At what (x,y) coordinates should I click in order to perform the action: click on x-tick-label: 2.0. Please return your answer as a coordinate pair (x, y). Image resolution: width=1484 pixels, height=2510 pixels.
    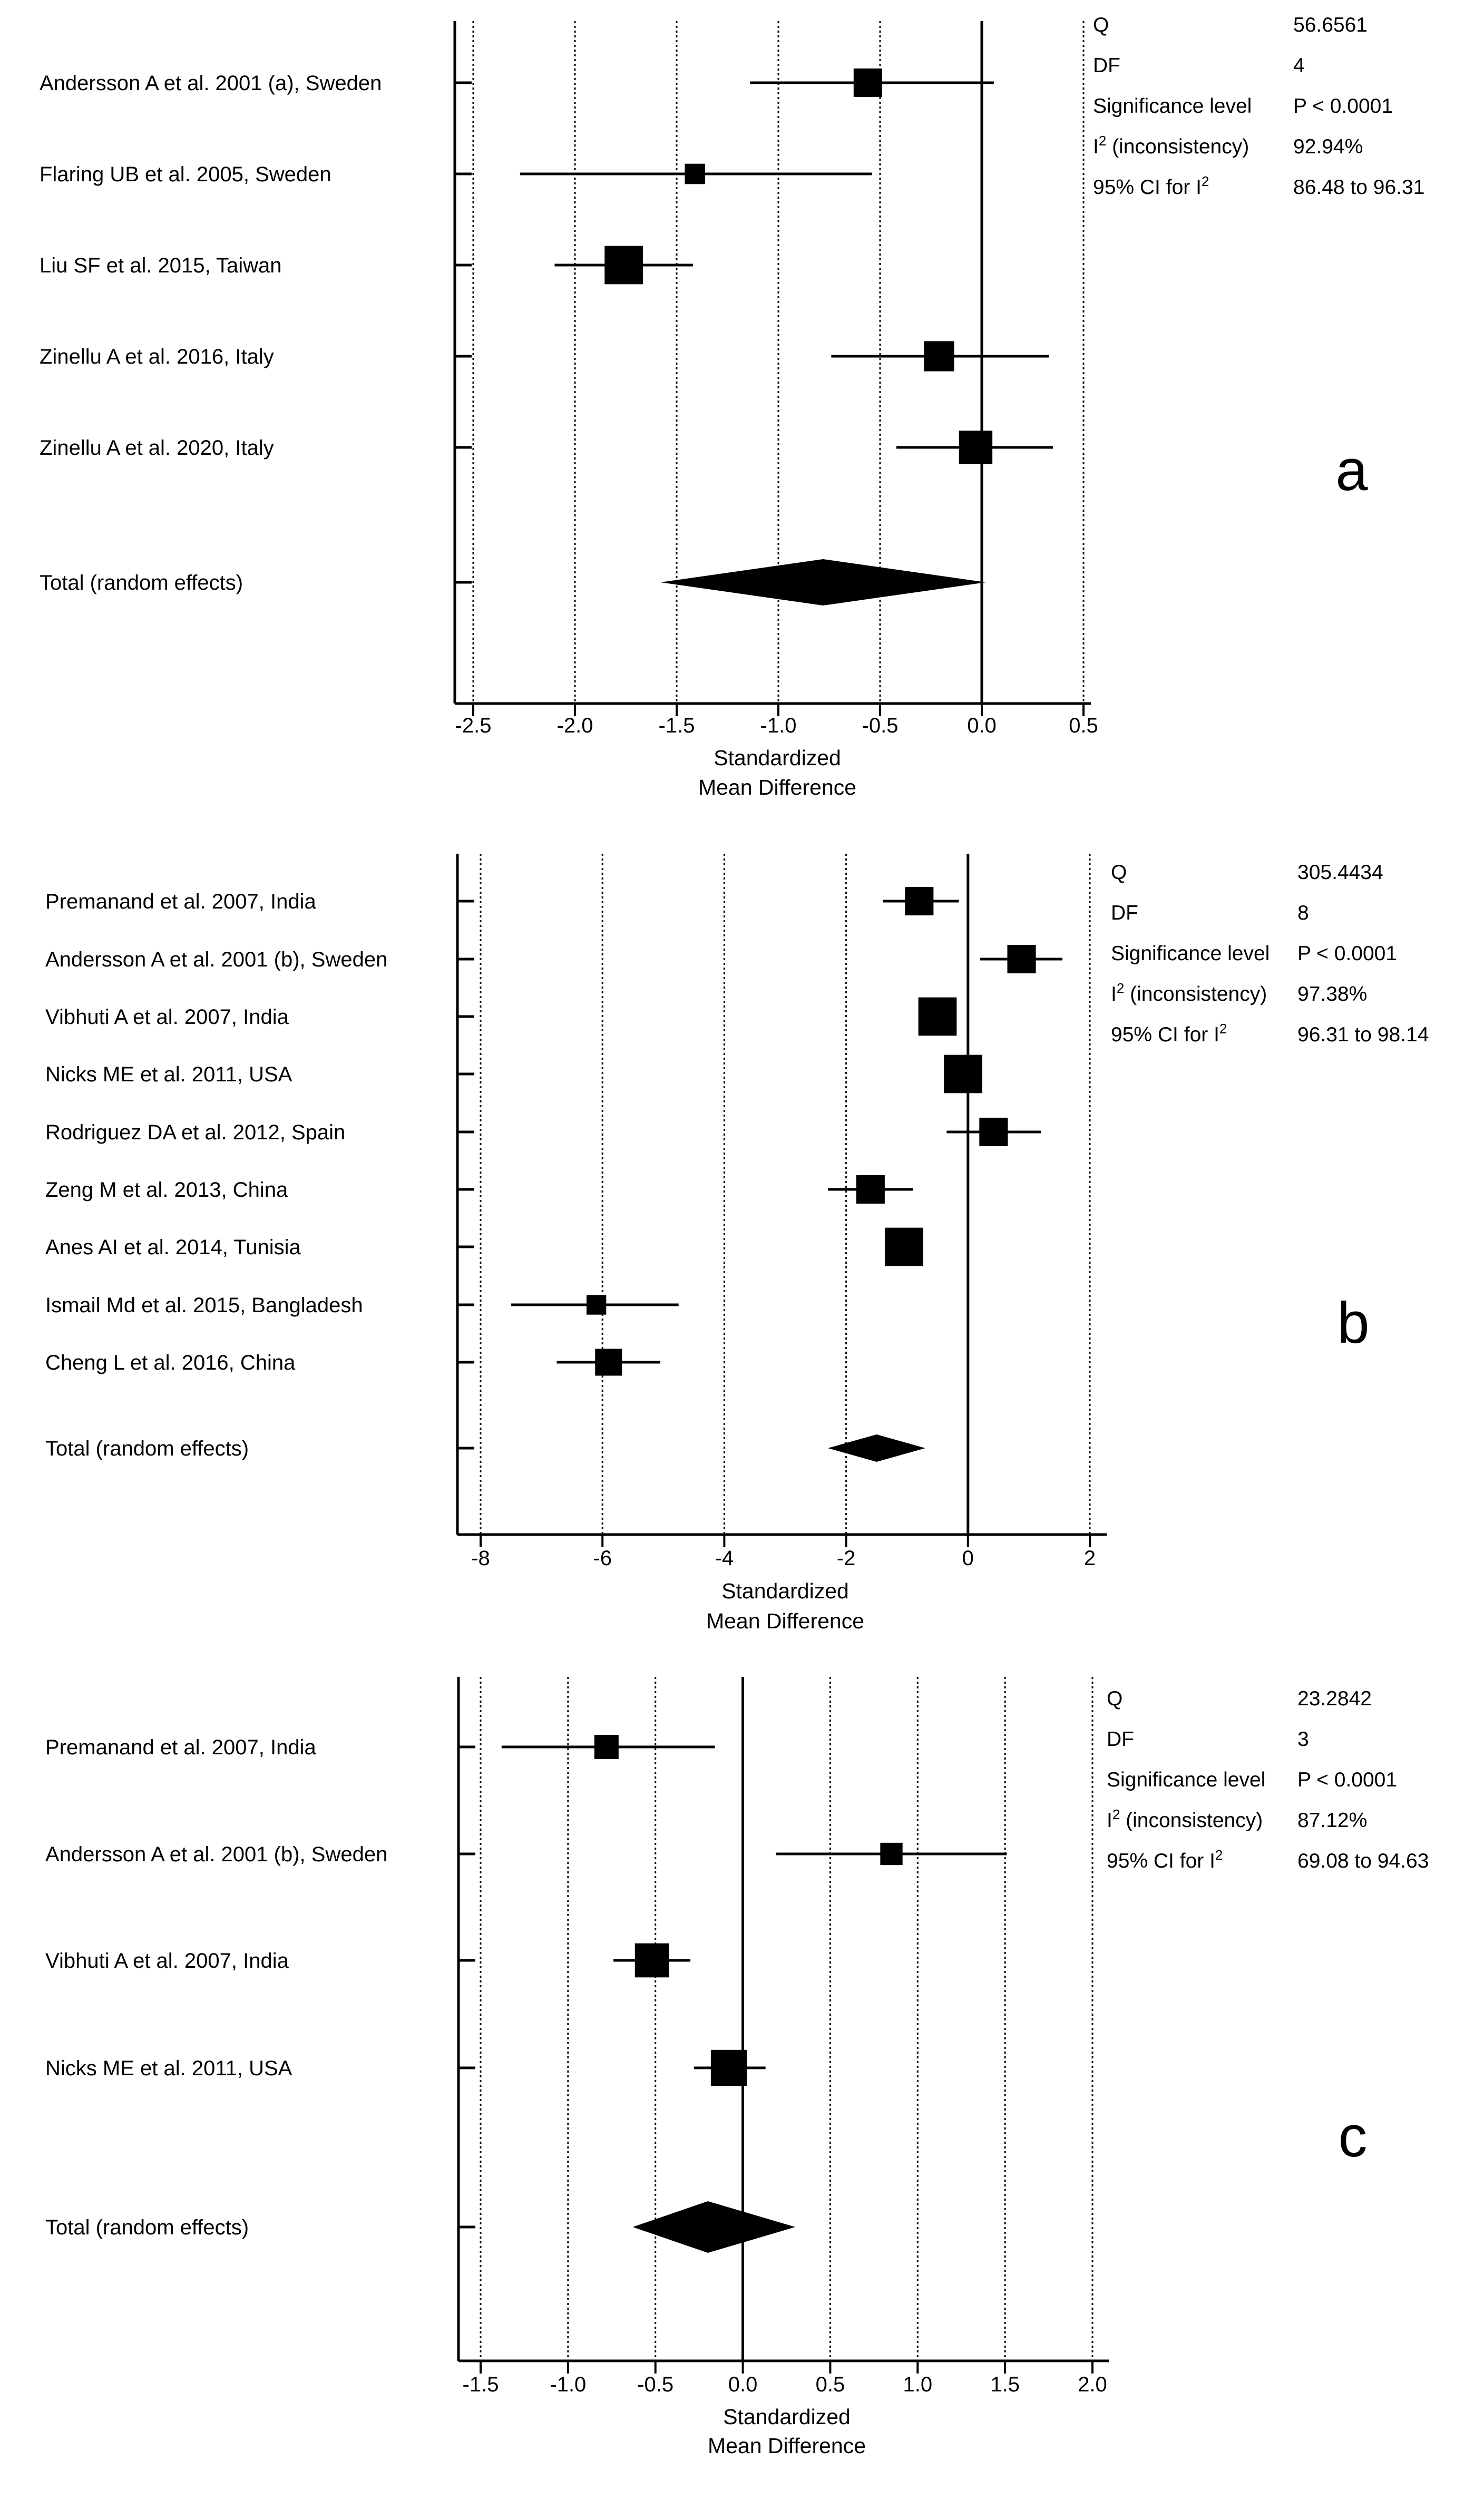
    Looking at the image, I should click on (1092, 2384).